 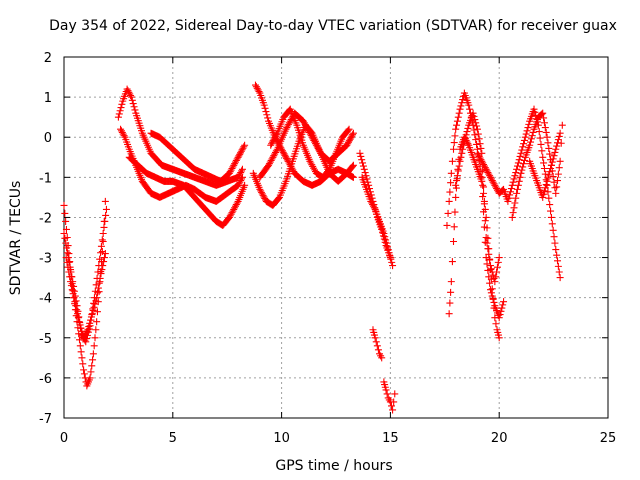 I want to click on series-arc-c, so click(x=85, y=296).